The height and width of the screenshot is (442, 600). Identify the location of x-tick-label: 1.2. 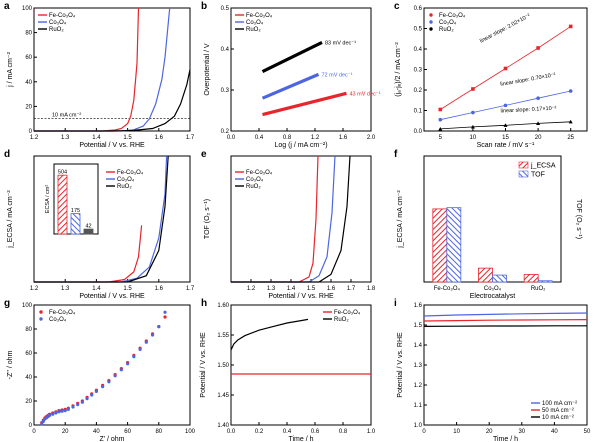
(315, 138).